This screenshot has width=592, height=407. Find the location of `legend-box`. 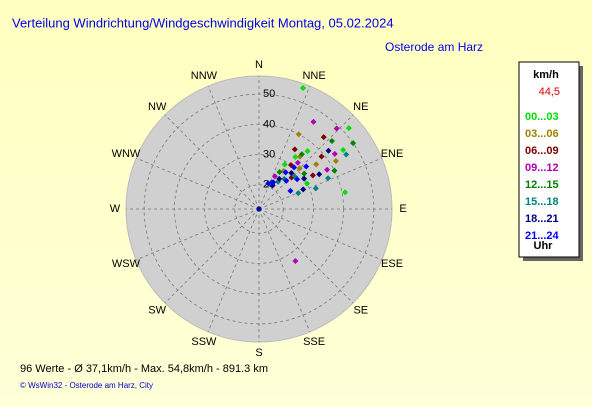

legend-box is located at coordinates (549, 159).